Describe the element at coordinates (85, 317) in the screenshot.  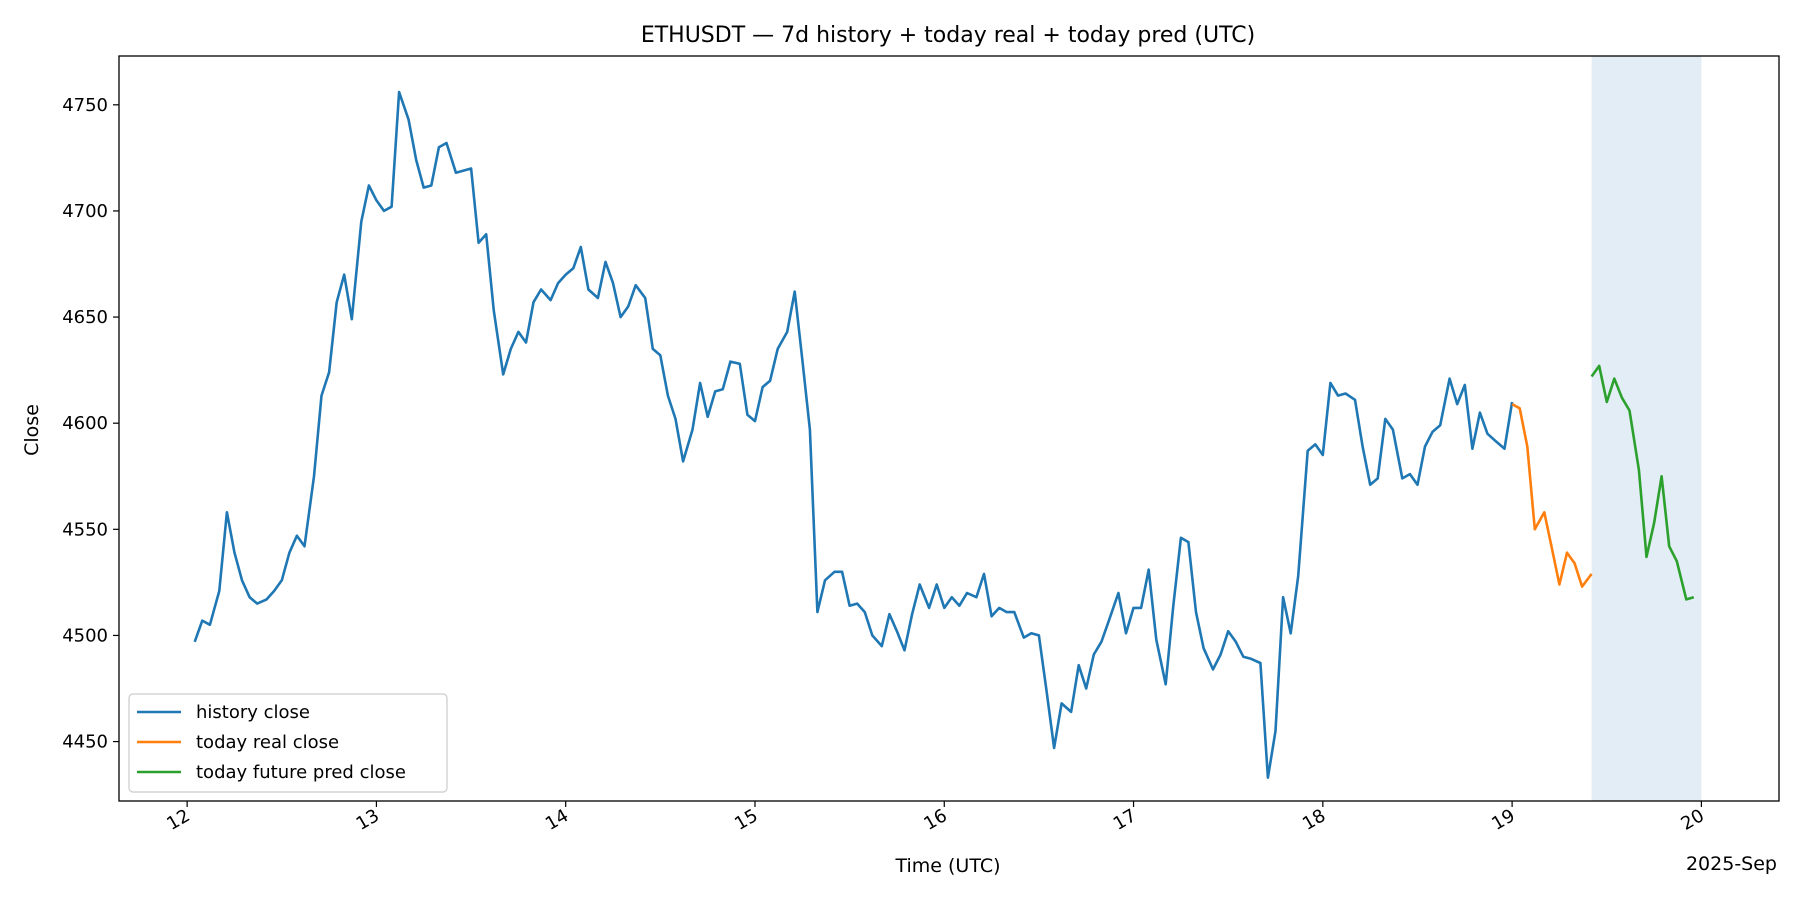
I see `y-tick-label: 4650` at that location.